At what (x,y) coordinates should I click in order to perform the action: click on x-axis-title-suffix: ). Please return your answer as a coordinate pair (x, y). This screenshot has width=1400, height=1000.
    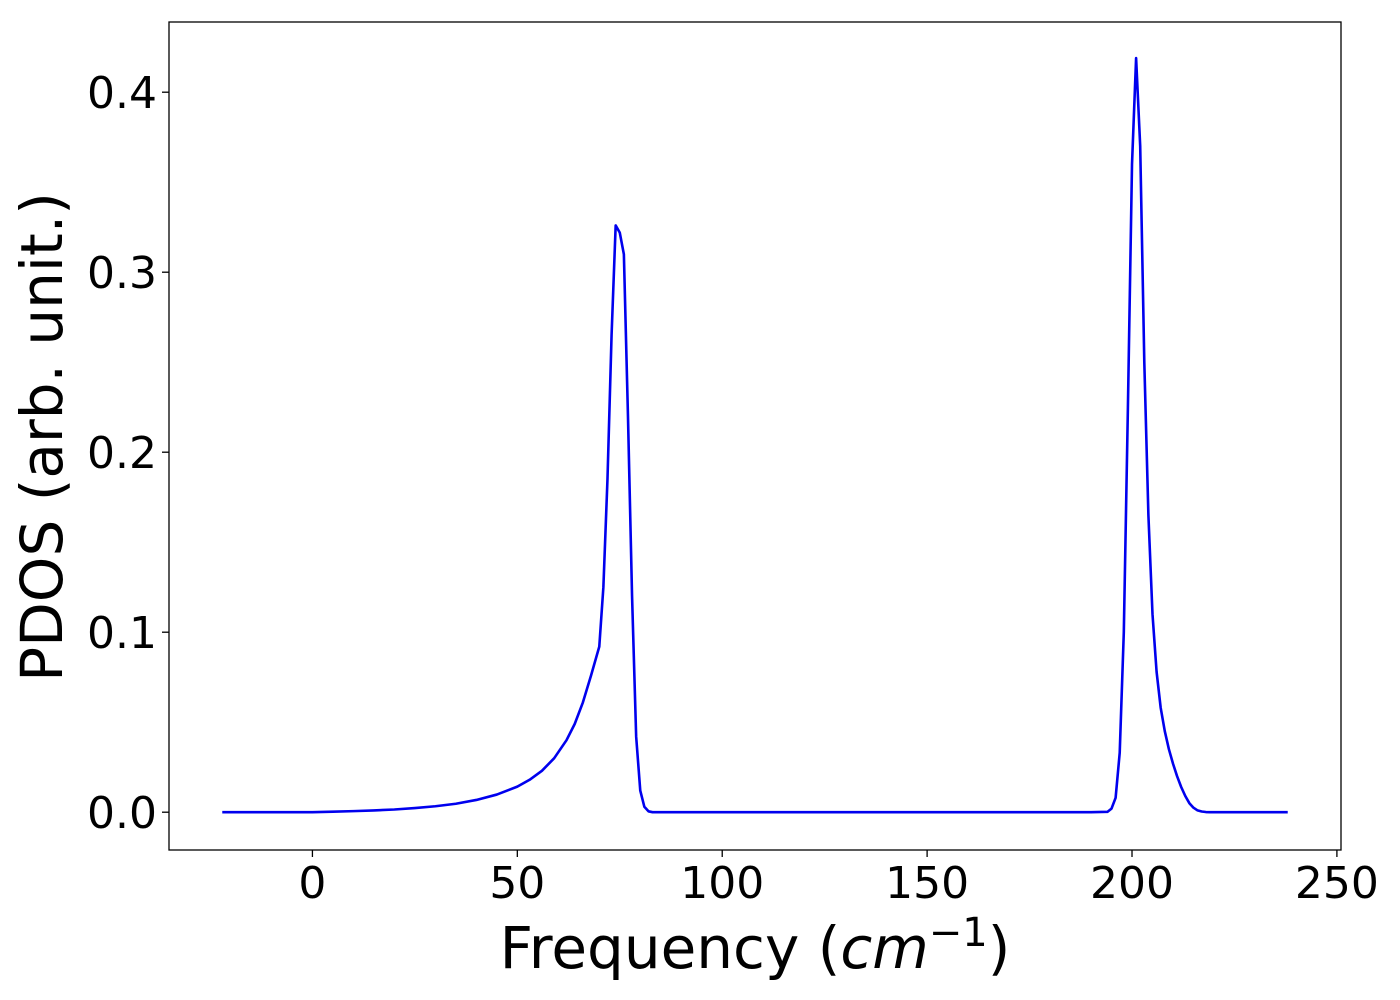
    Looking at the image, I should click on (999, 948).